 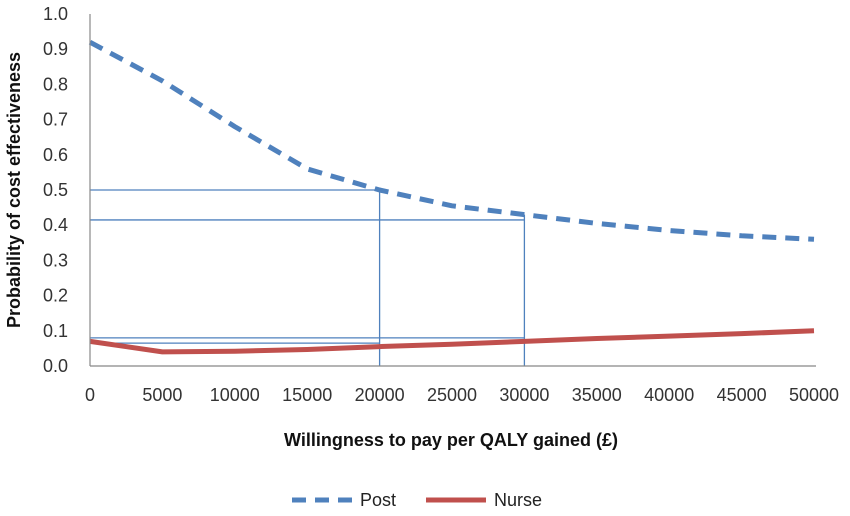 What do you see at coordinates (55, 331) in the screenshot?
I see `y-tick-label: 0.1` at bounding box center [55, 331].